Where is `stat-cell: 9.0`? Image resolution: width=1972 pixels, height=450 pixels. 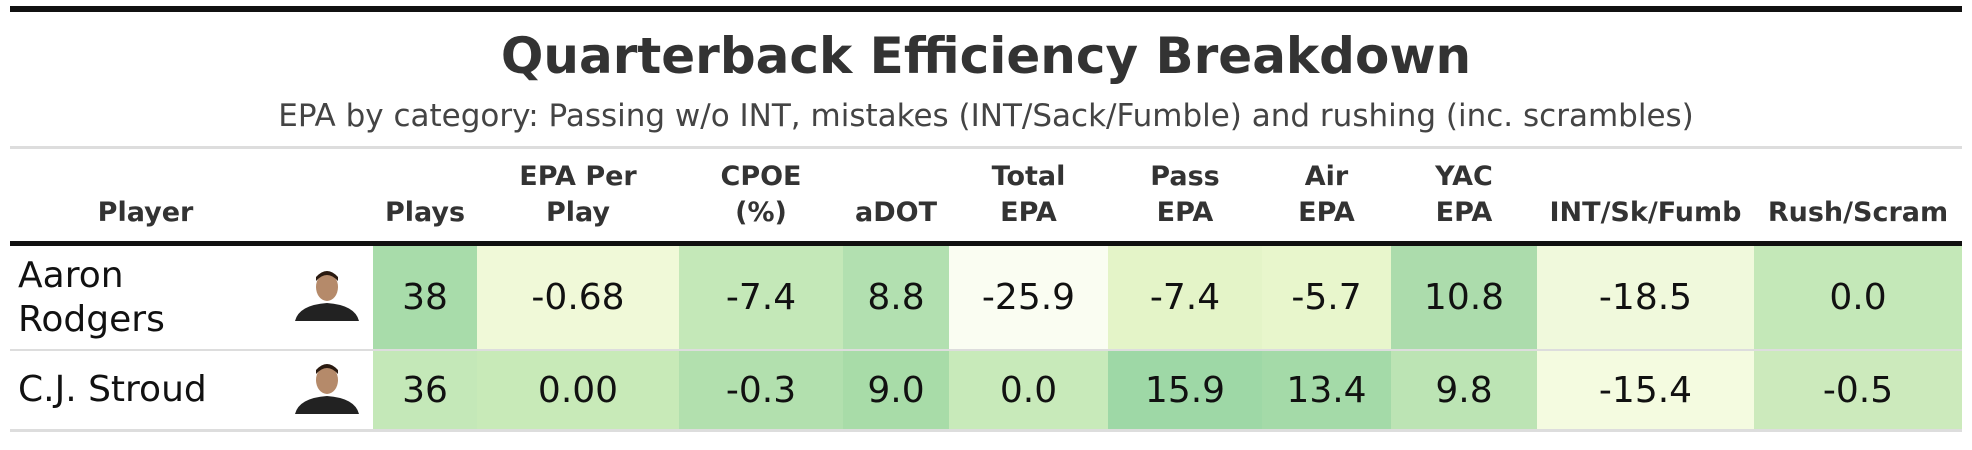
stat-cell: 9.0 is located at coordinates (896, 391).